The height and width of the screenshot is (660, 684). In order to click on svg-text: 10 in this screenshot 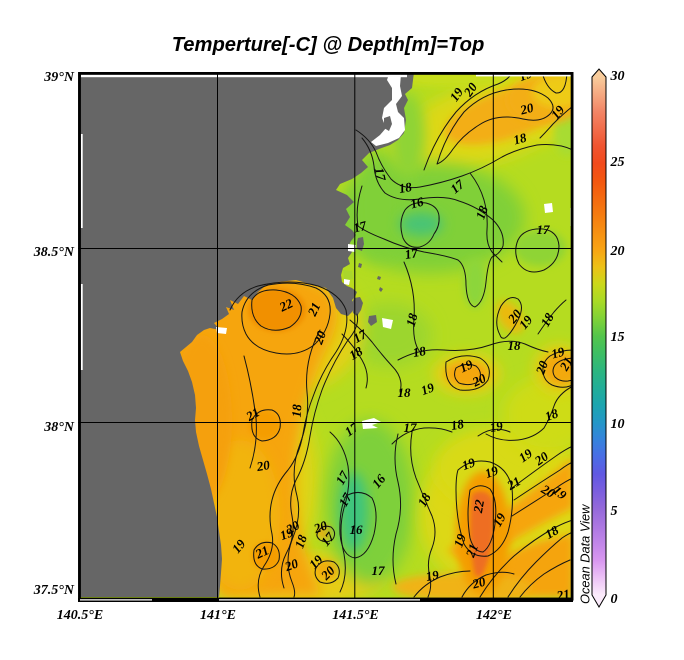, I will do `click(618, 424)`.